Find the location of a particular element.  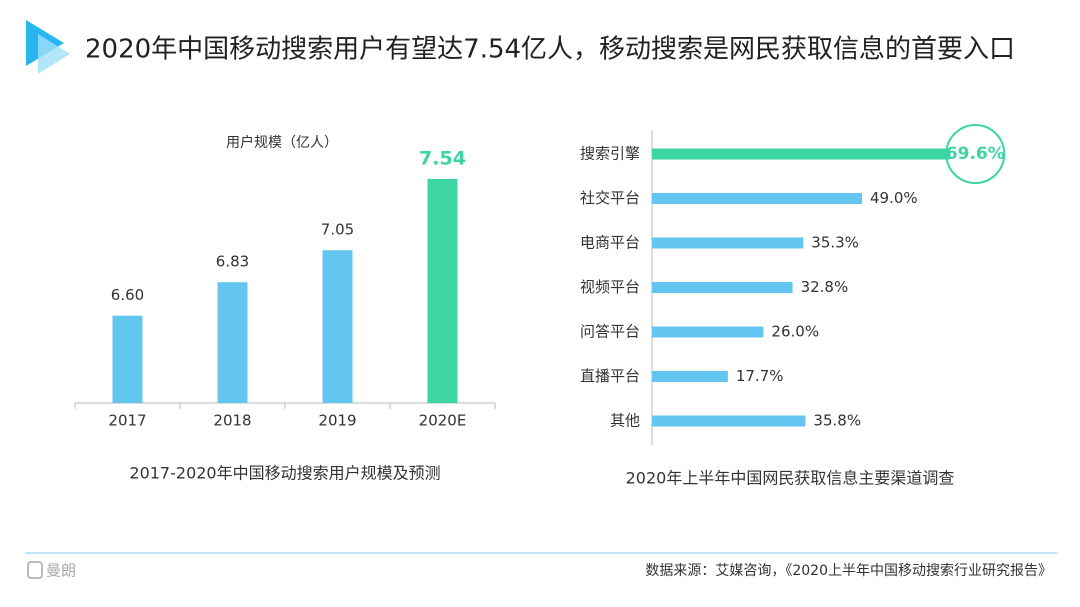

y-tick-label: 电商平台 is located at coordinates (610, 243).